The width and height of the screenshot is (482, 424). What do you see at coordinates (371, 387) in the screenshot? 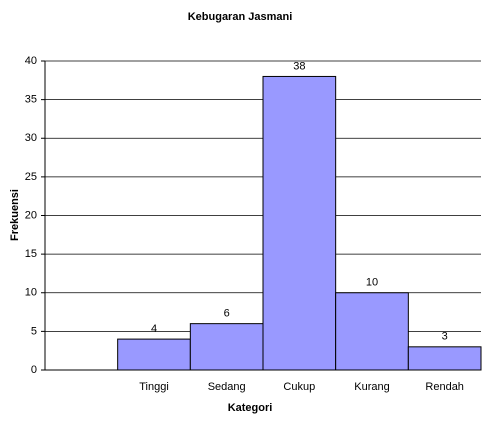
I see `x-tick-label: Kurang` at bounding box center [371, 387].